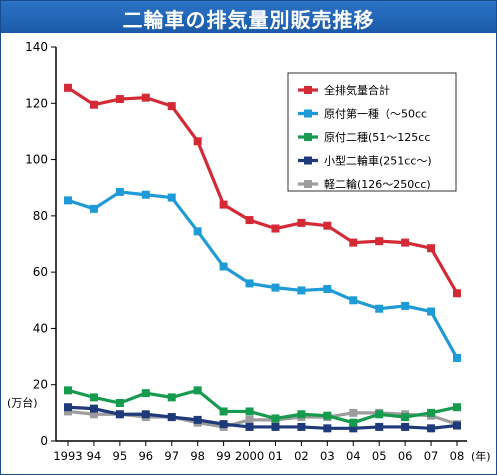 The width and height of the screenshot is (497, 475). Describe the element at coordinates (94, 456) in the screenshot. I see `x-tick-label: 94` at that location.